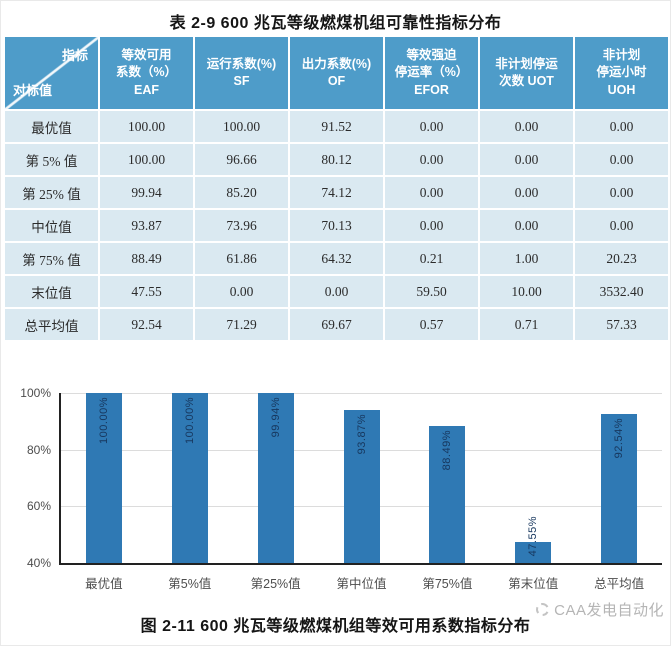 Image resolution: width=671 pixels, height=646 pixels. Describe the element at coordinates (621, 258) in the screenshot. I see `table-cell: 20.23` at that location.